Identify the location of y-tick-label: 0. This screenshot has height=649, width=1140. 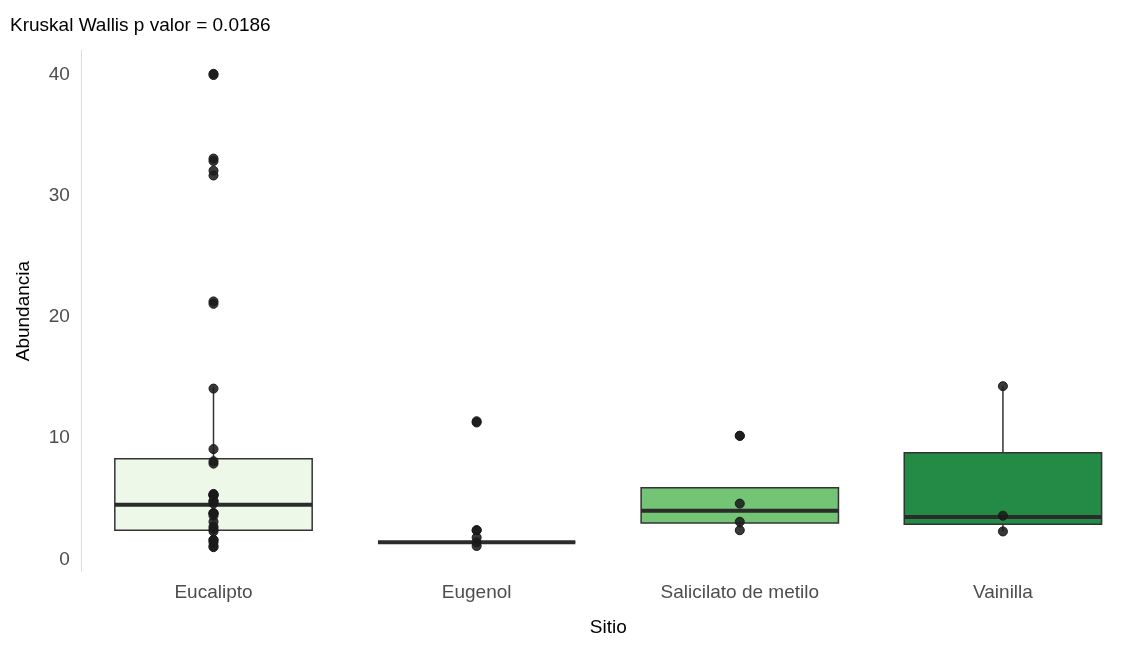
(64, 558).